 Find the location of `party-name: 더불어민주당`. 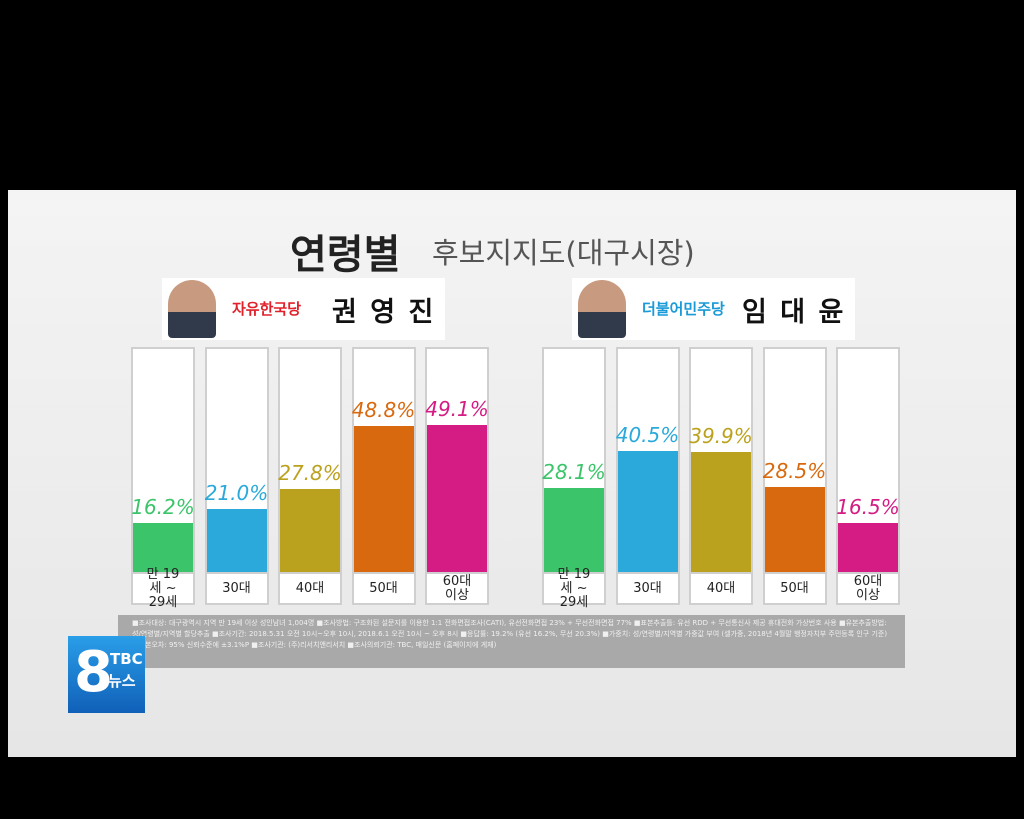

party-name: 더불어민주당 is located at coordinates (683, 309).